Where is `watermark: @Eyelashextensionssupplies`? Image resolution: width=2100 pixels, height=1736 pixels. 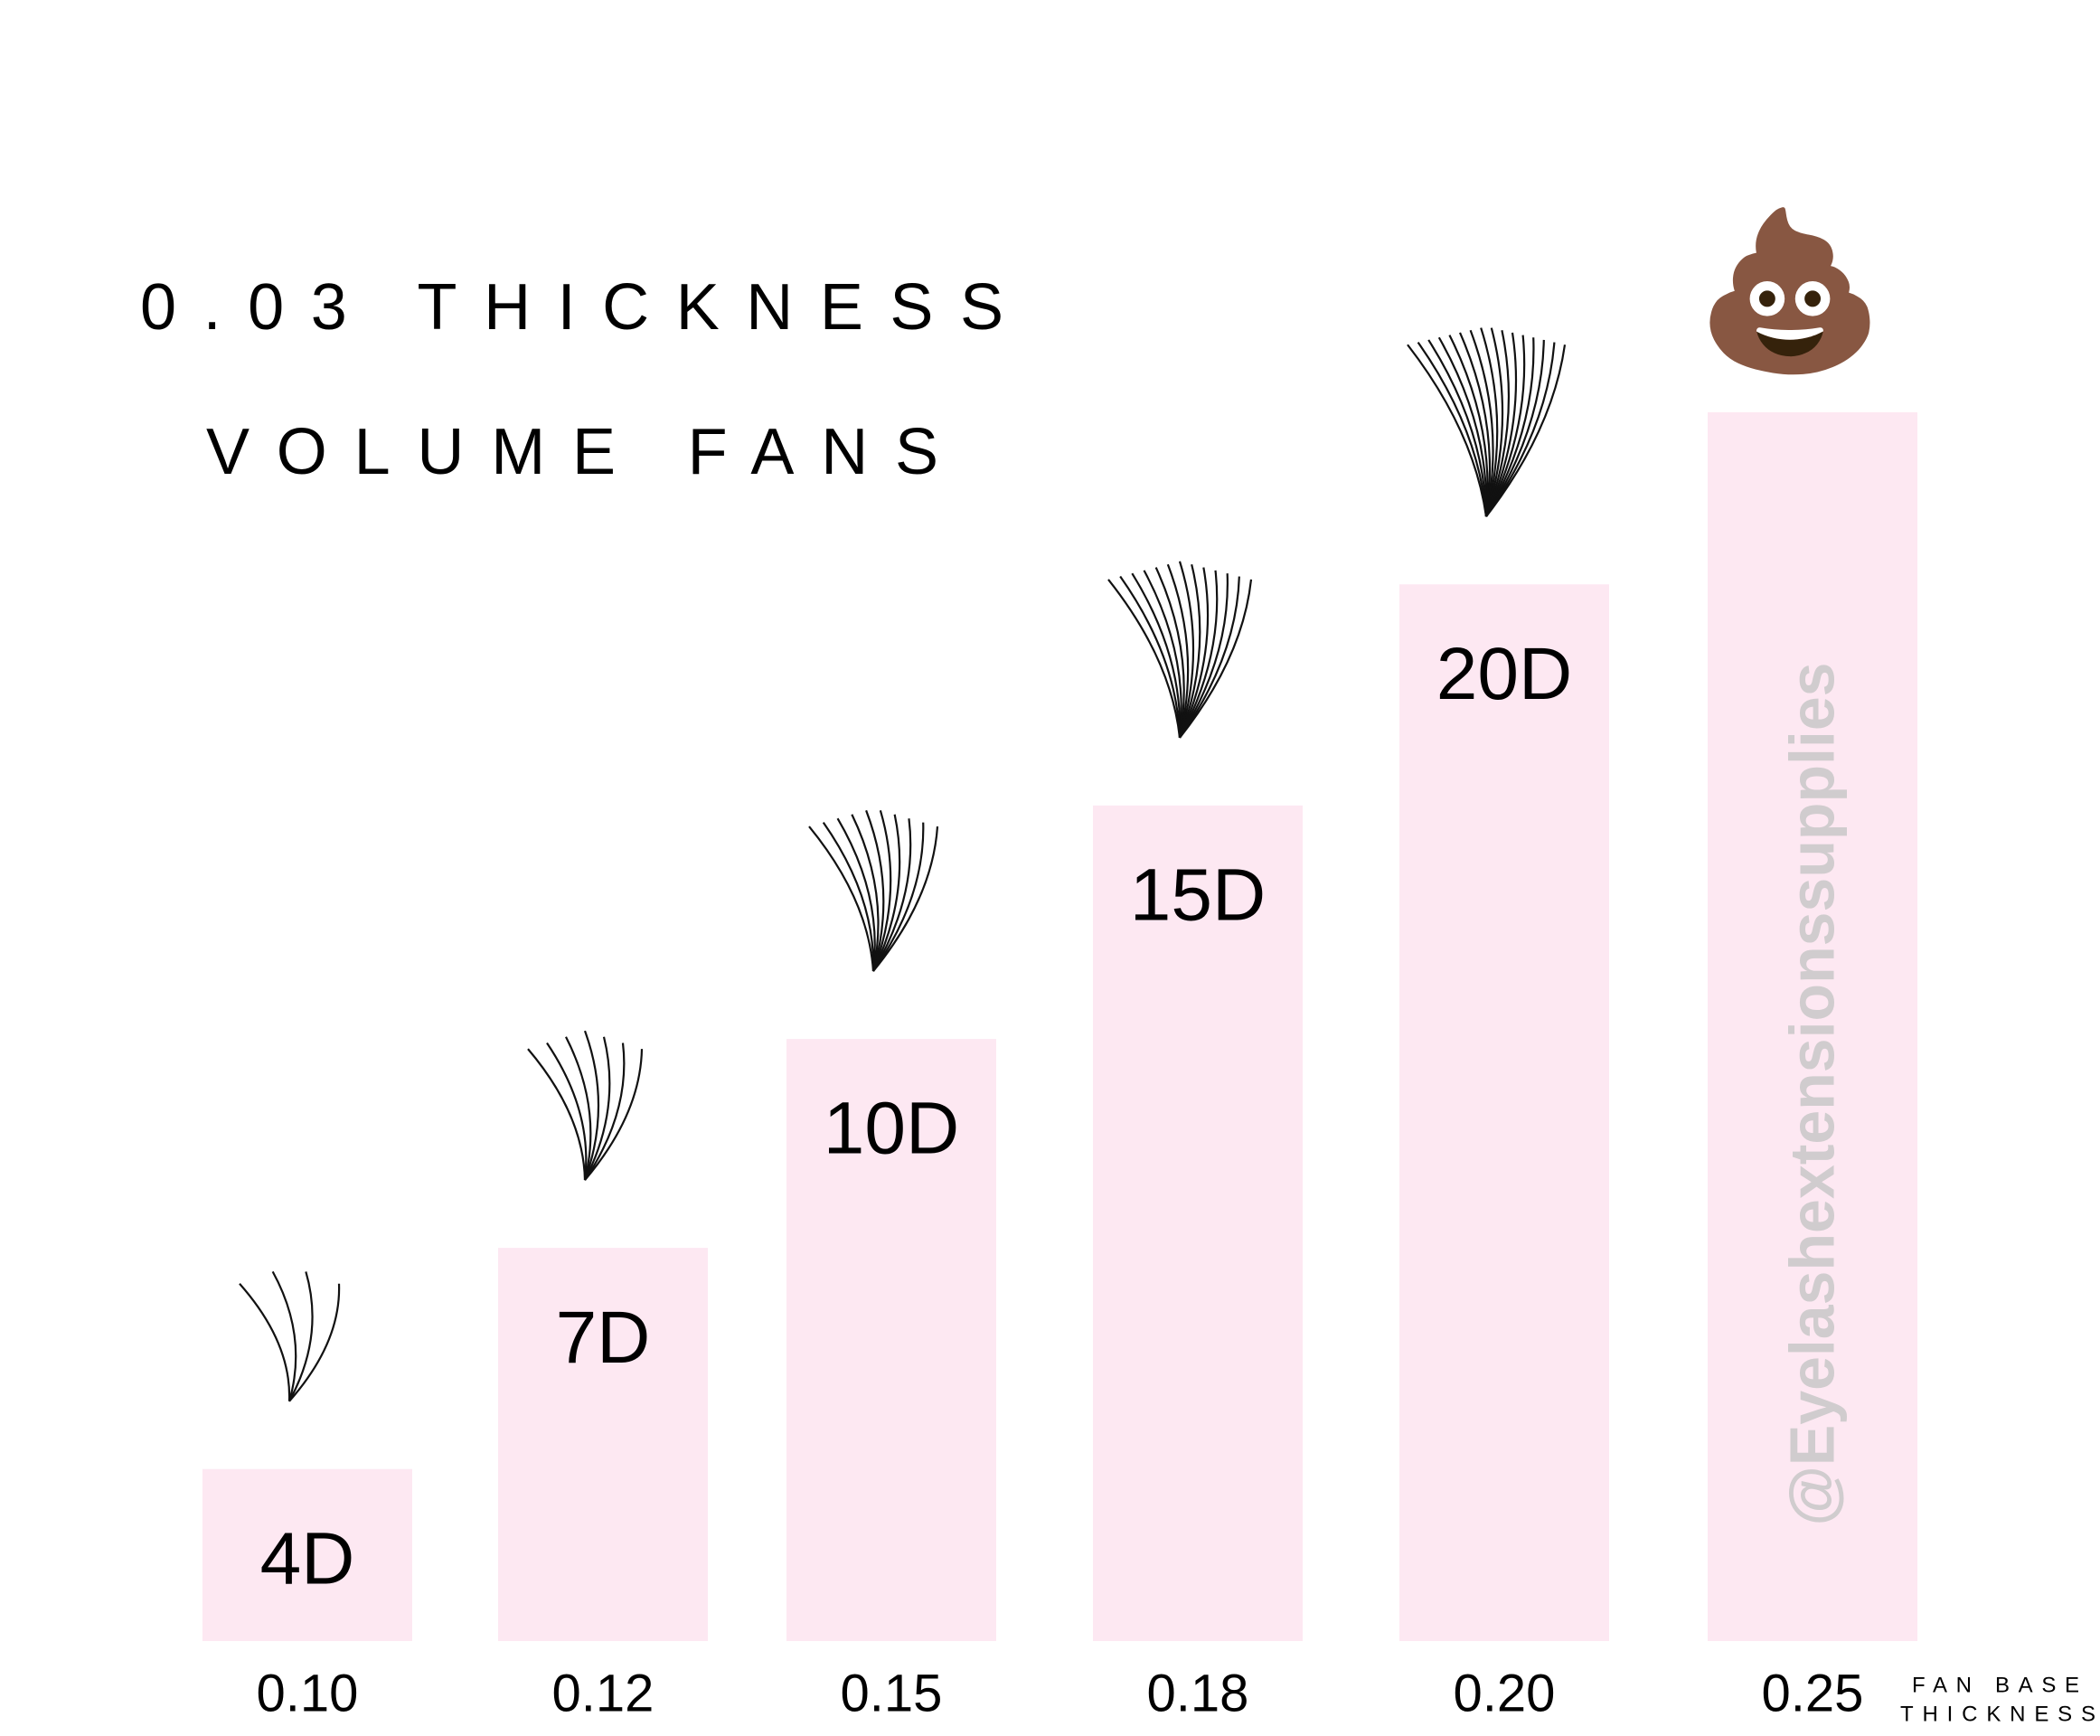
watermark: @Eyelashextensionssupplies is located at coordinates (1811, 1095).